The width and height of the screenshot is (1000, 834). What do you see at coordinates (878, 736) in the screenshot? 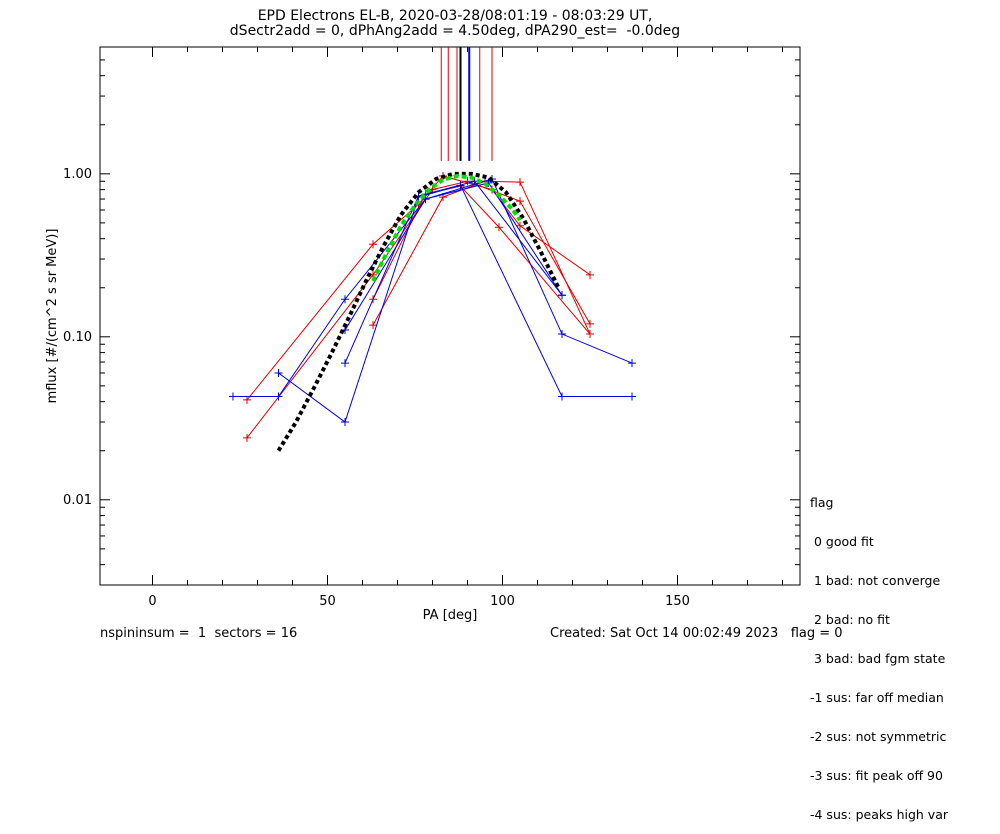
I see `flag-legend-item: -2 sus: not symmetric` at bounding box center [878, 736].